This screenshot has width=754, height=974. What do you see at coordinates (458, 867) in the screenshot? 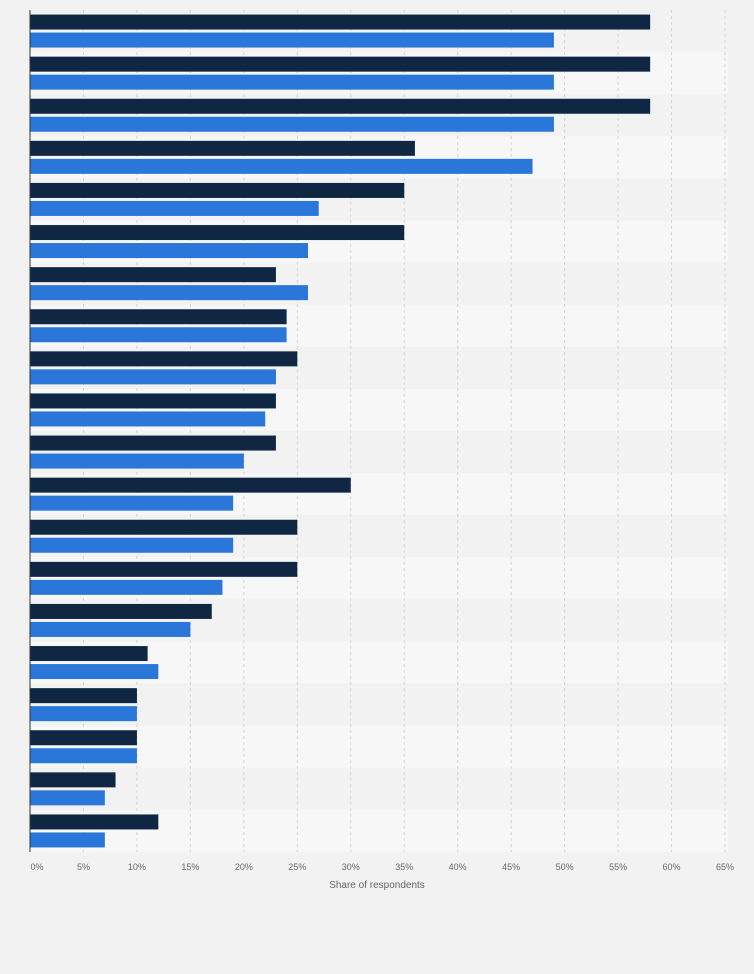
I see `x-tick-label: 40%` at bounding box center [458, 867].